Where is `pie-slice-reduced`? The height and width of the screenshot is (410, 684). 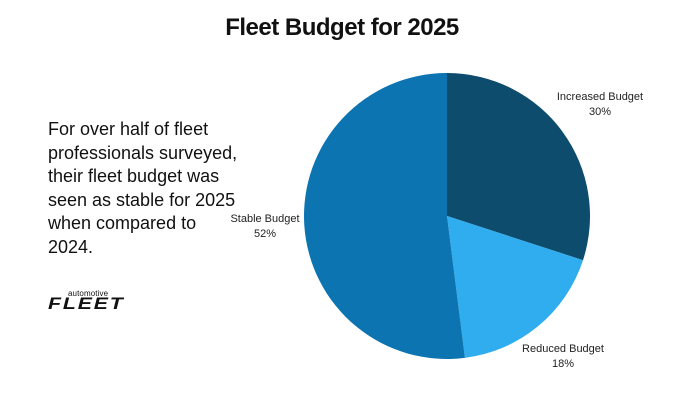
pie-slice-reduced is located at coordinates (515, 287).